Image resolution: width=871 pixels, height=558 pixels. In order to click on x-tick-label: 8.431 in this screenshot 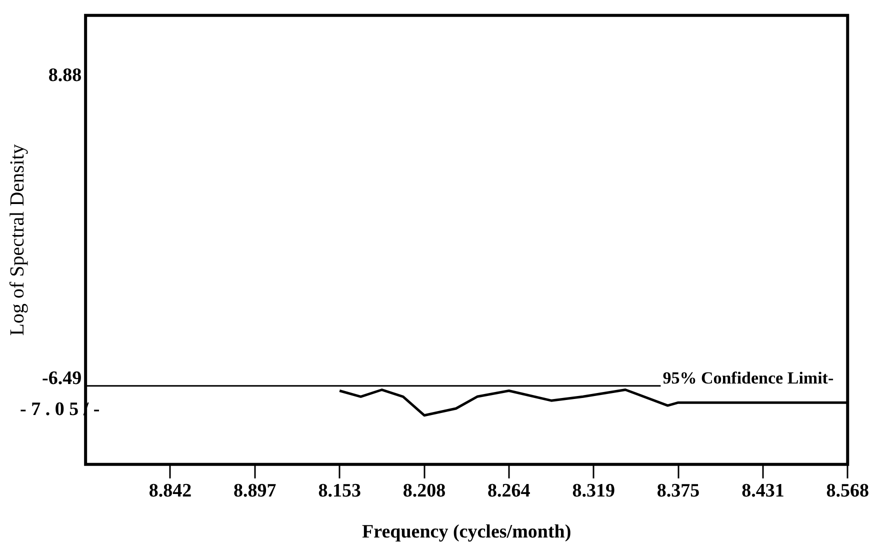, I will do `click(763, 491)`.